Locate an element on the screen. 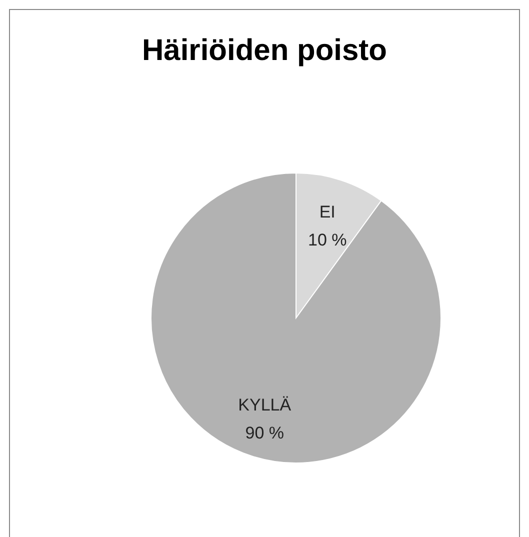  data-label: 10 % is located at coordinates (327, 240).